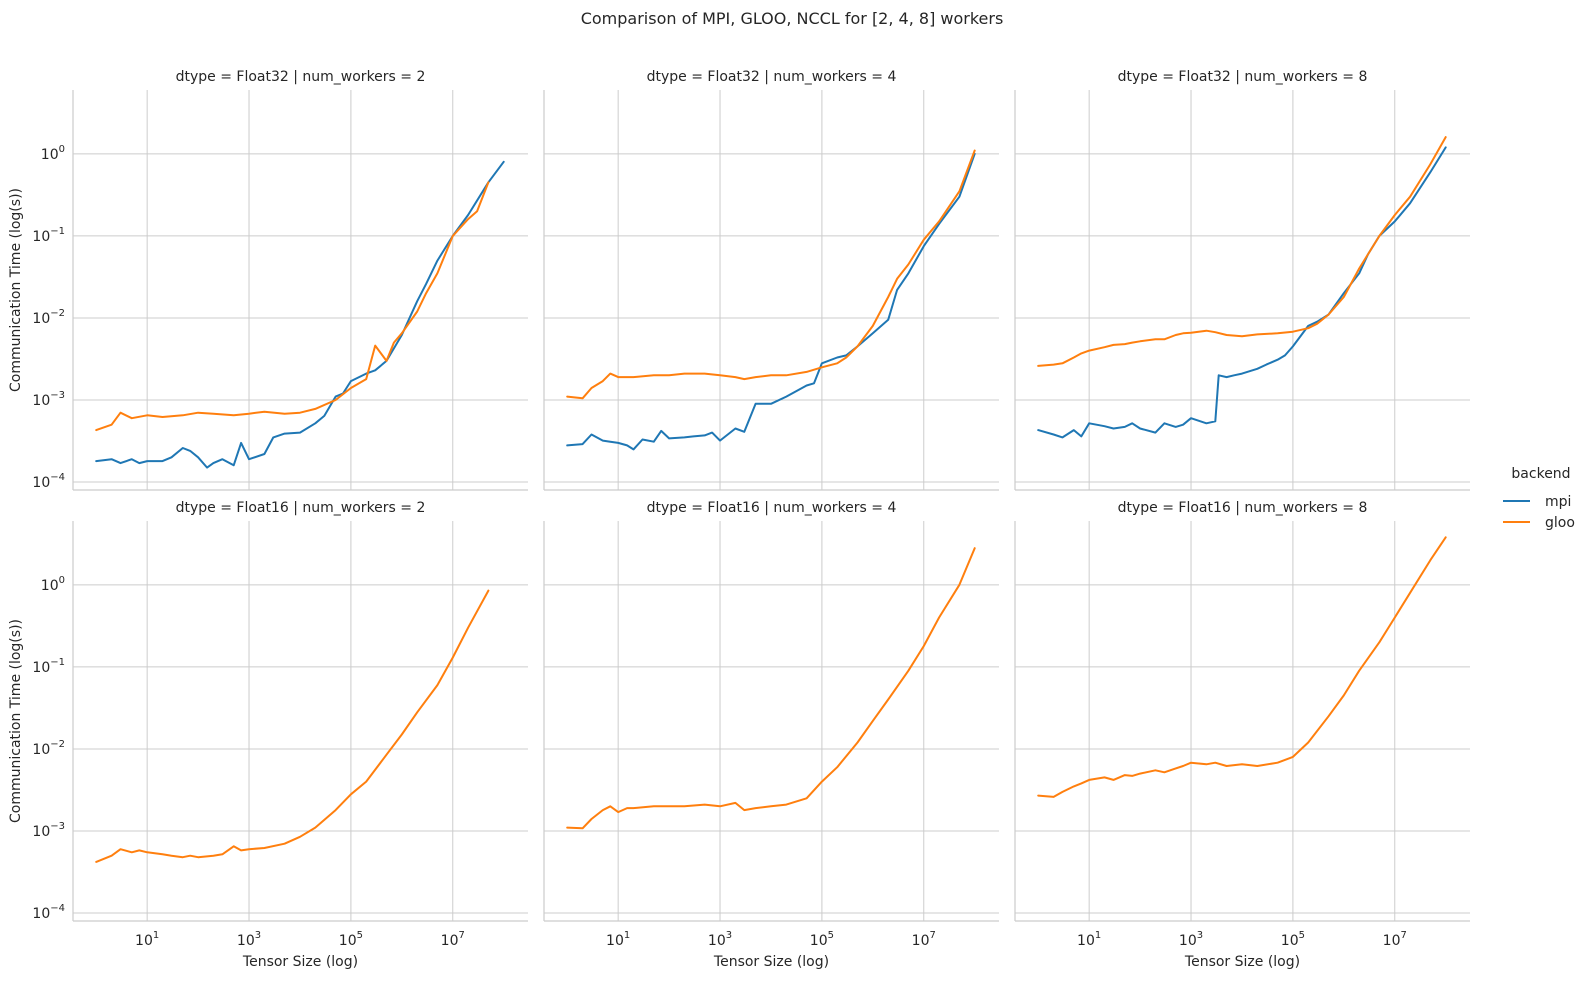  I want to click on panel-title: dtype = Float32 | num_workers = 2, so click(301, 77).